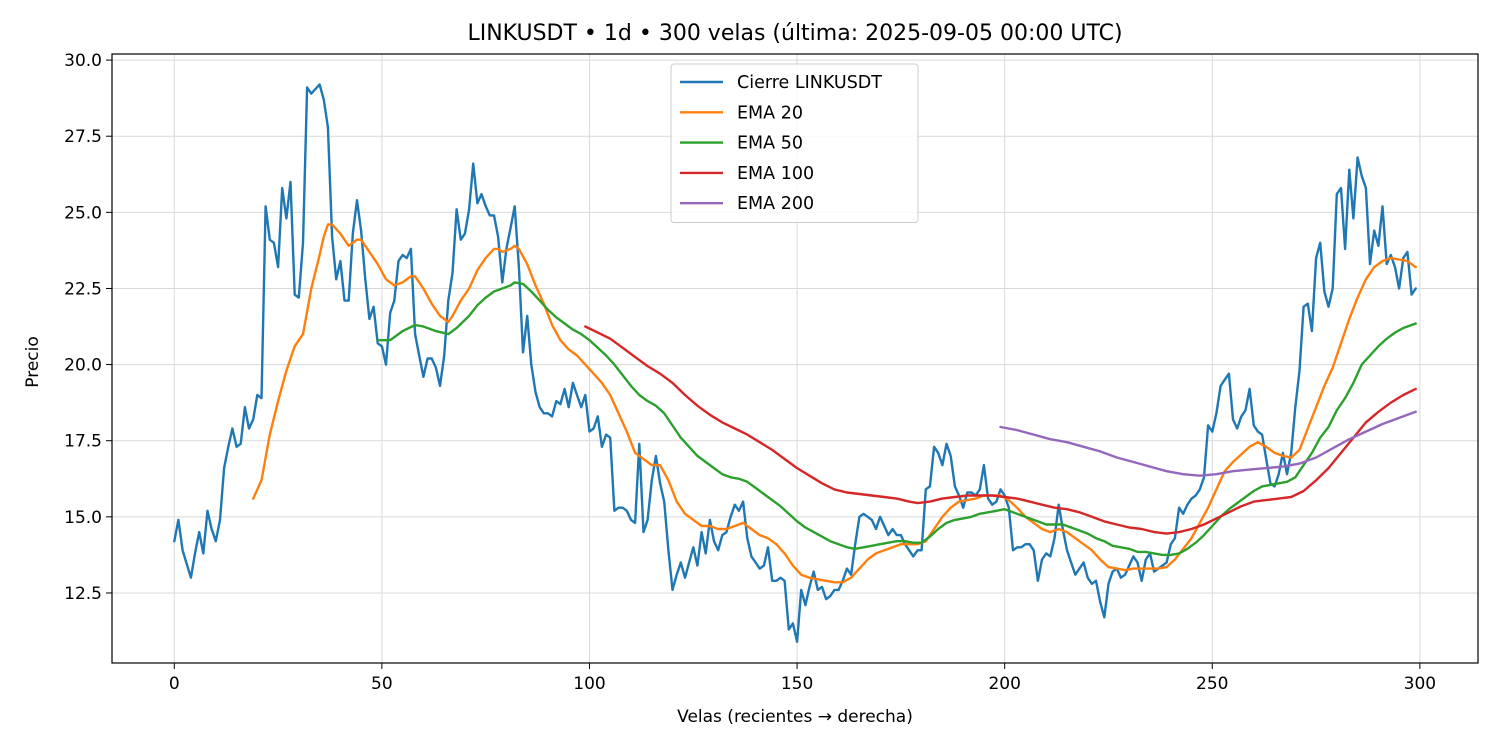 Image resolution: width=1500 pixels, height=750 pixels. Describe the element at coordinates (83, 442) in the screenshot. I see `y-tick-label: 17.5` at that location.